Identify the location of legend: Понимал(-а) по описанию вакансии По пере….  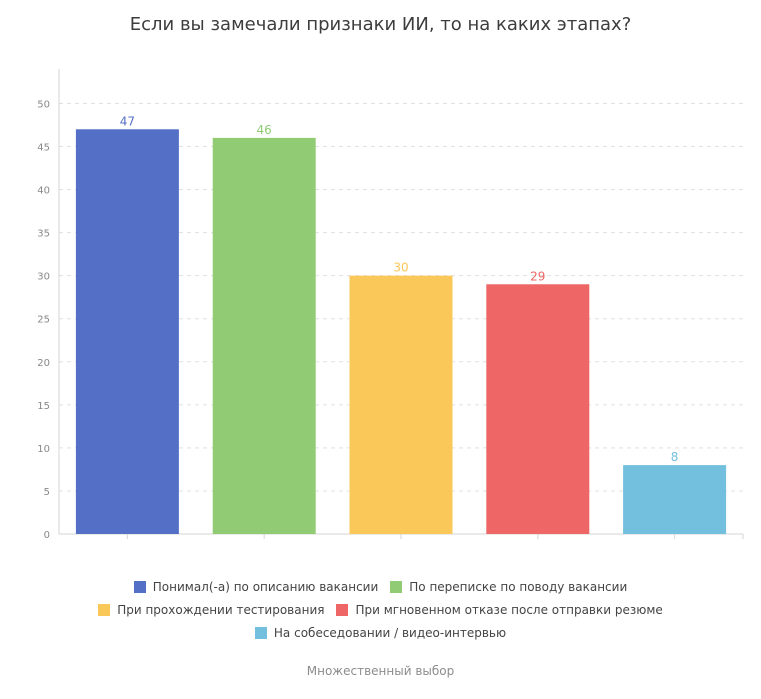
(380, 609).